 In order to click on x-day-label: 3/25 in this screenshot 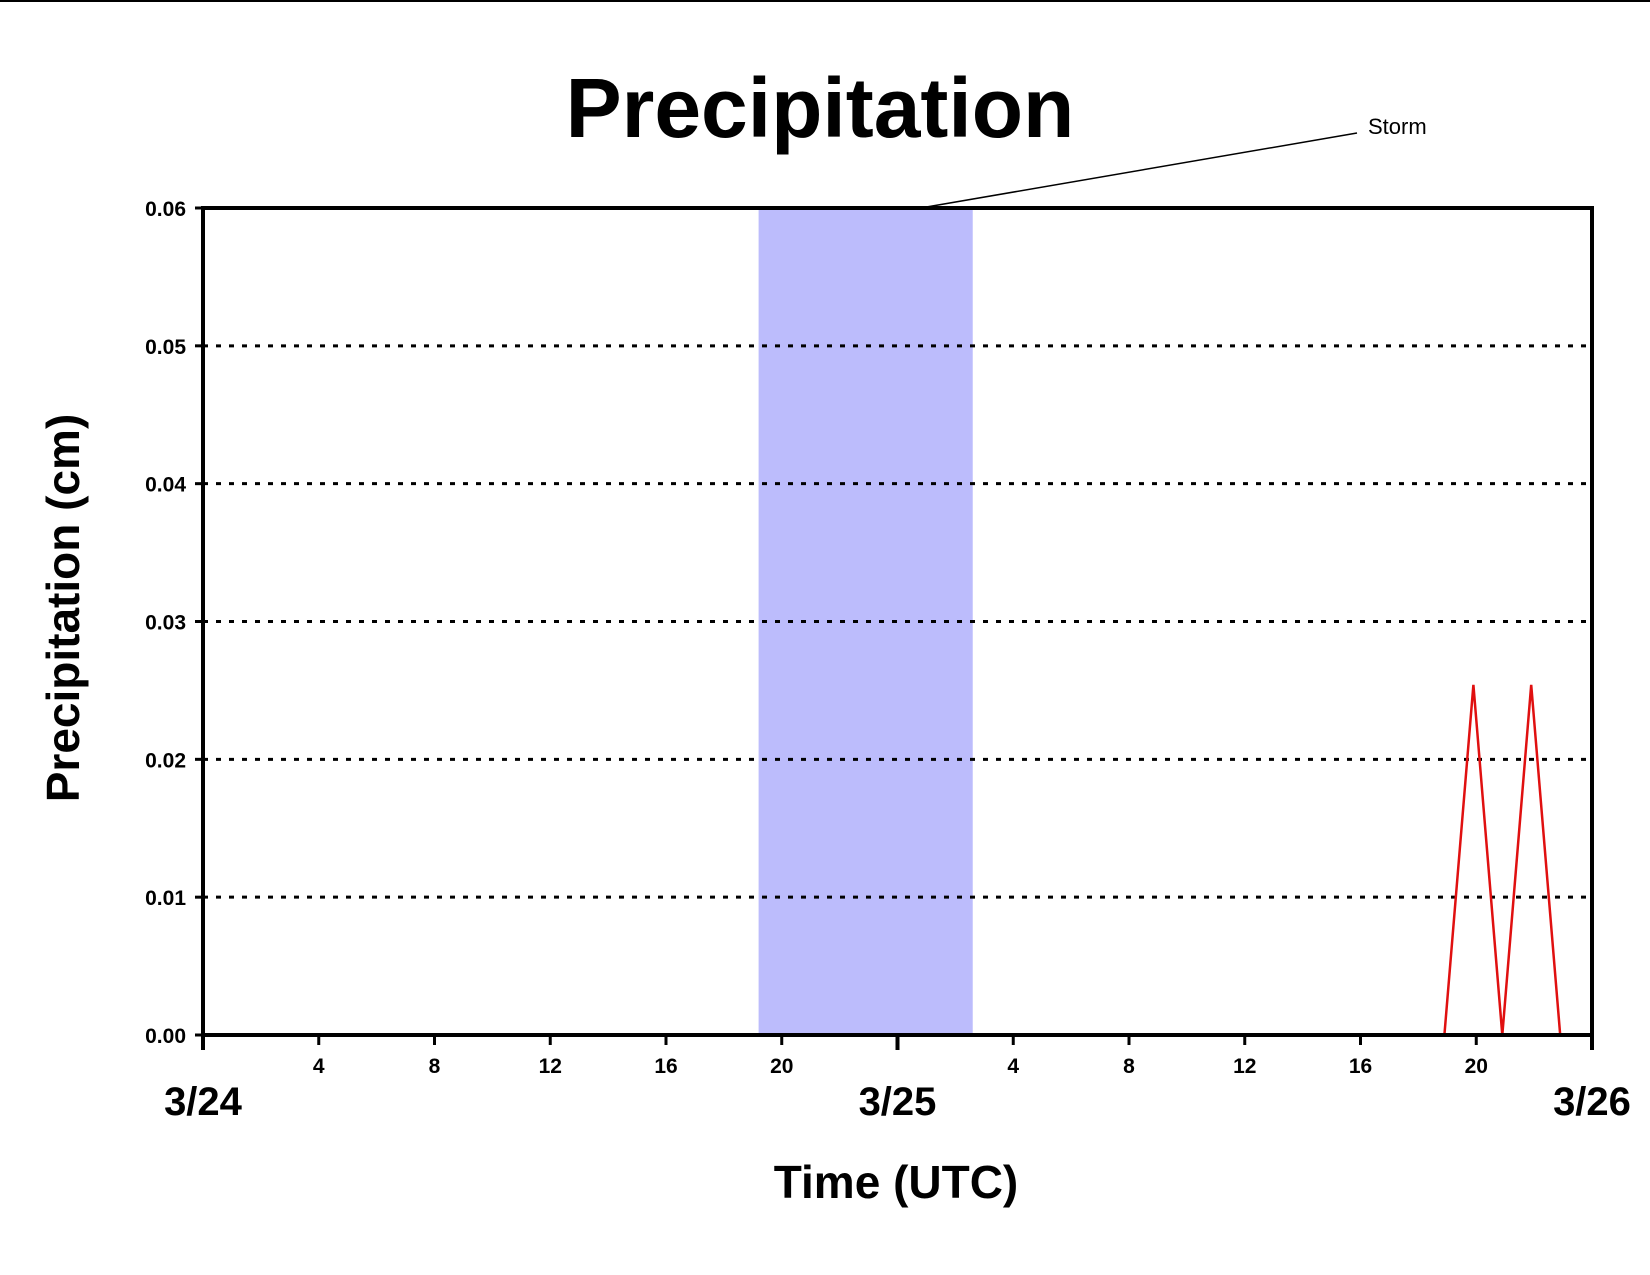, I will do `click(898, 1102)`.